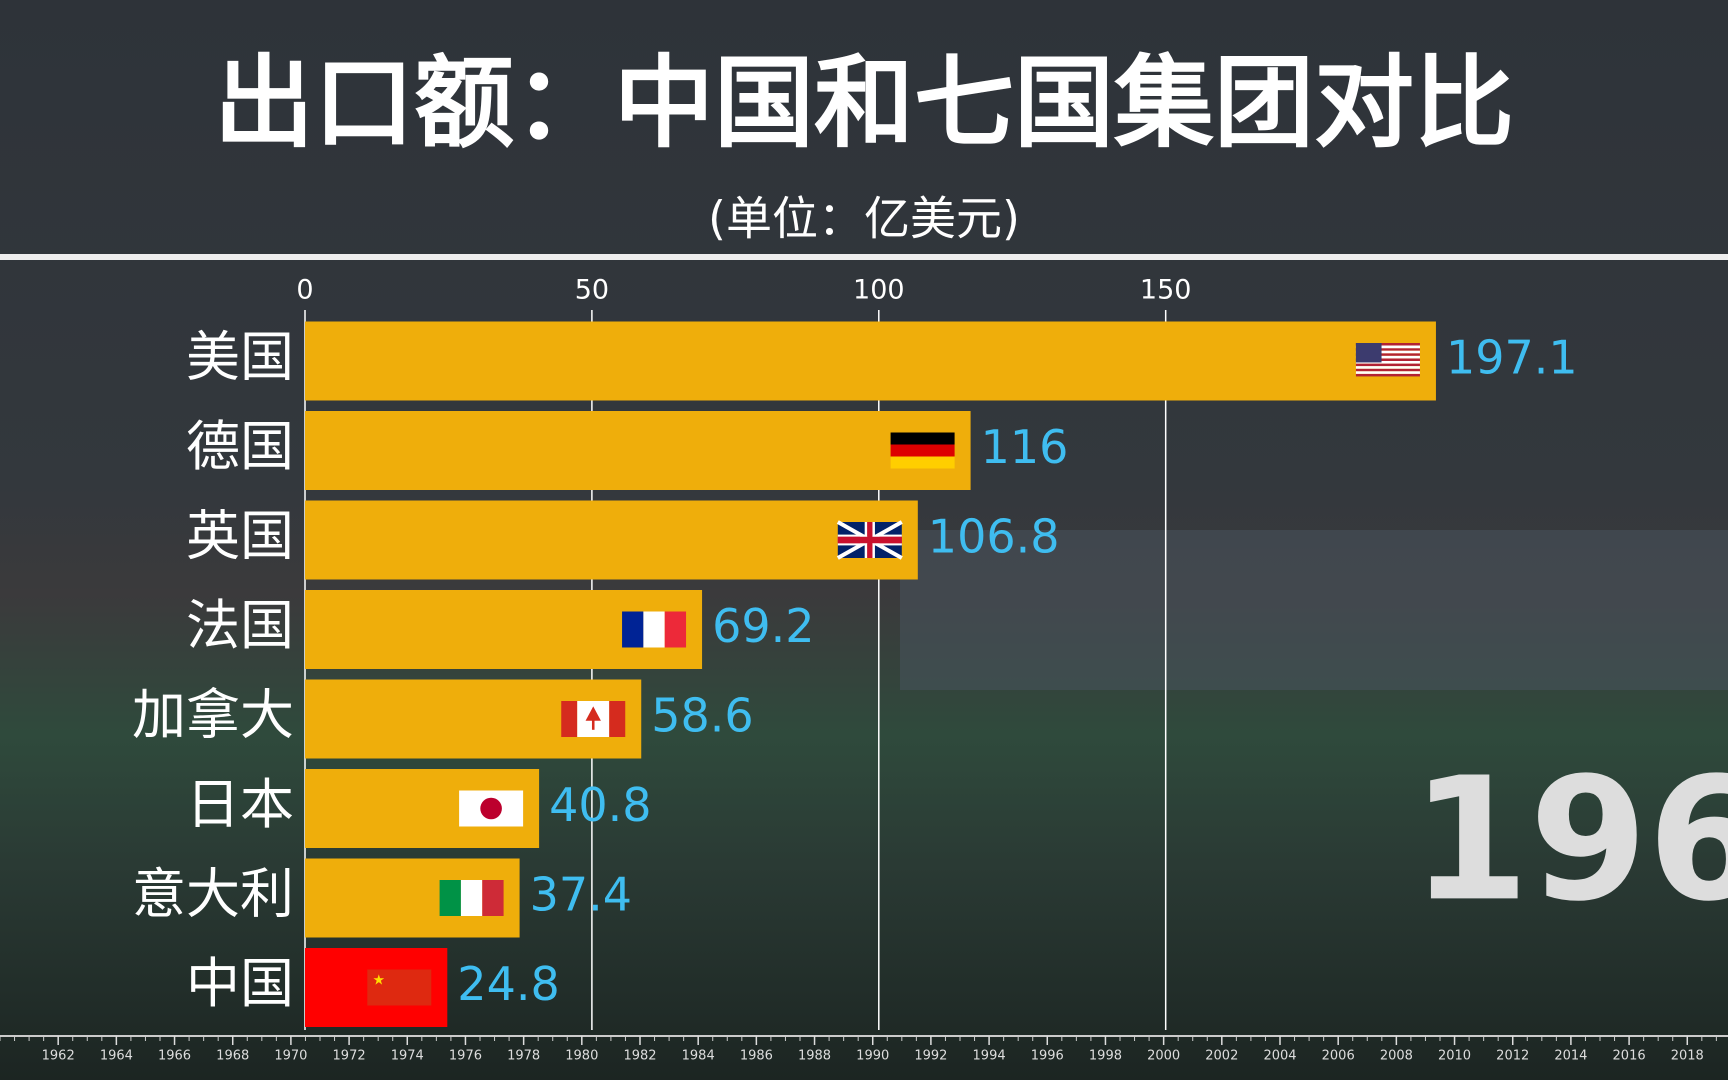  What do you see at coordinates (872, 1056) in the screenshot?
I see `timeline-tick-label: 1990` at bounding box center [872, 1056].